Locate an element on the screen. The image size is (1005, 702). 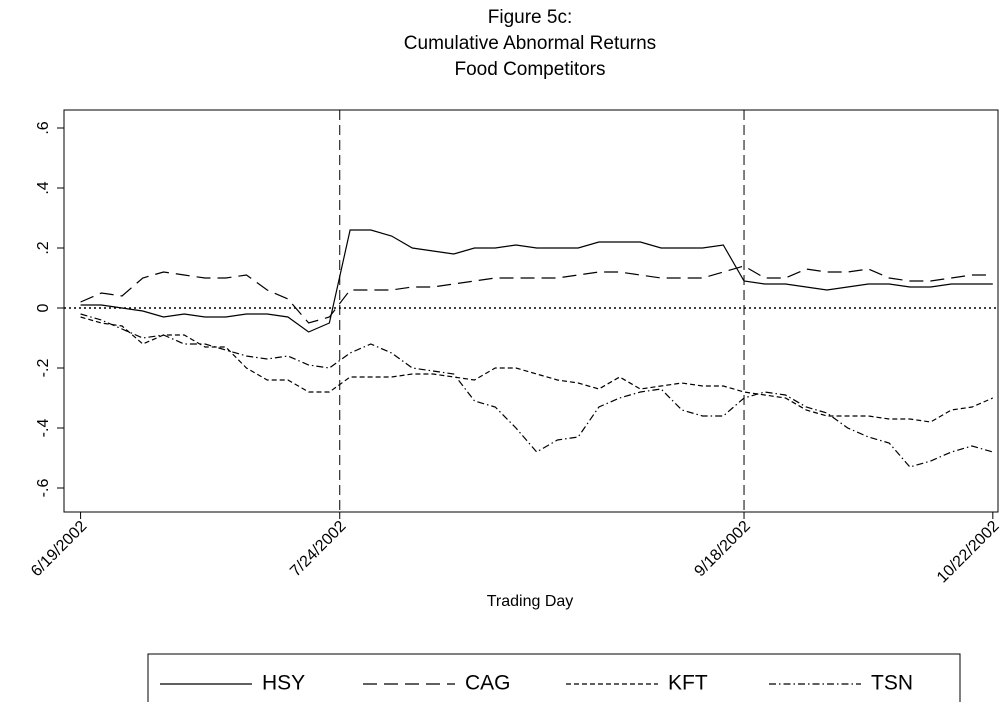
x-tick-label: 10/22/2002 is located at coordinates (968, 552).